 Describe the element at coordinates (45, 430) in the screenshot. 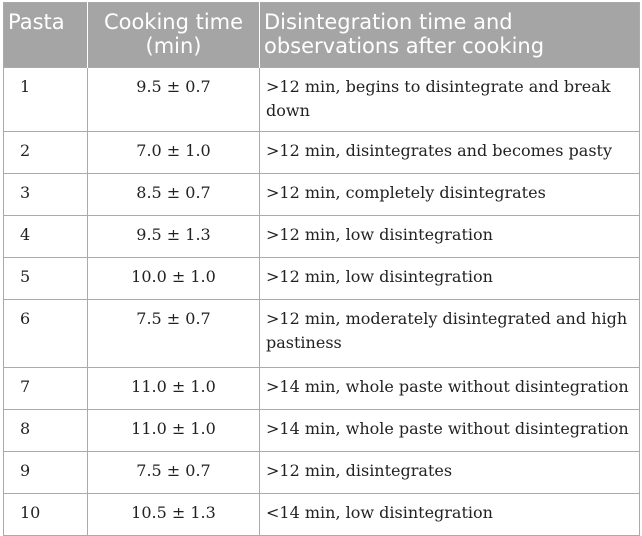

I see `cell-pasta: 8` at that location.